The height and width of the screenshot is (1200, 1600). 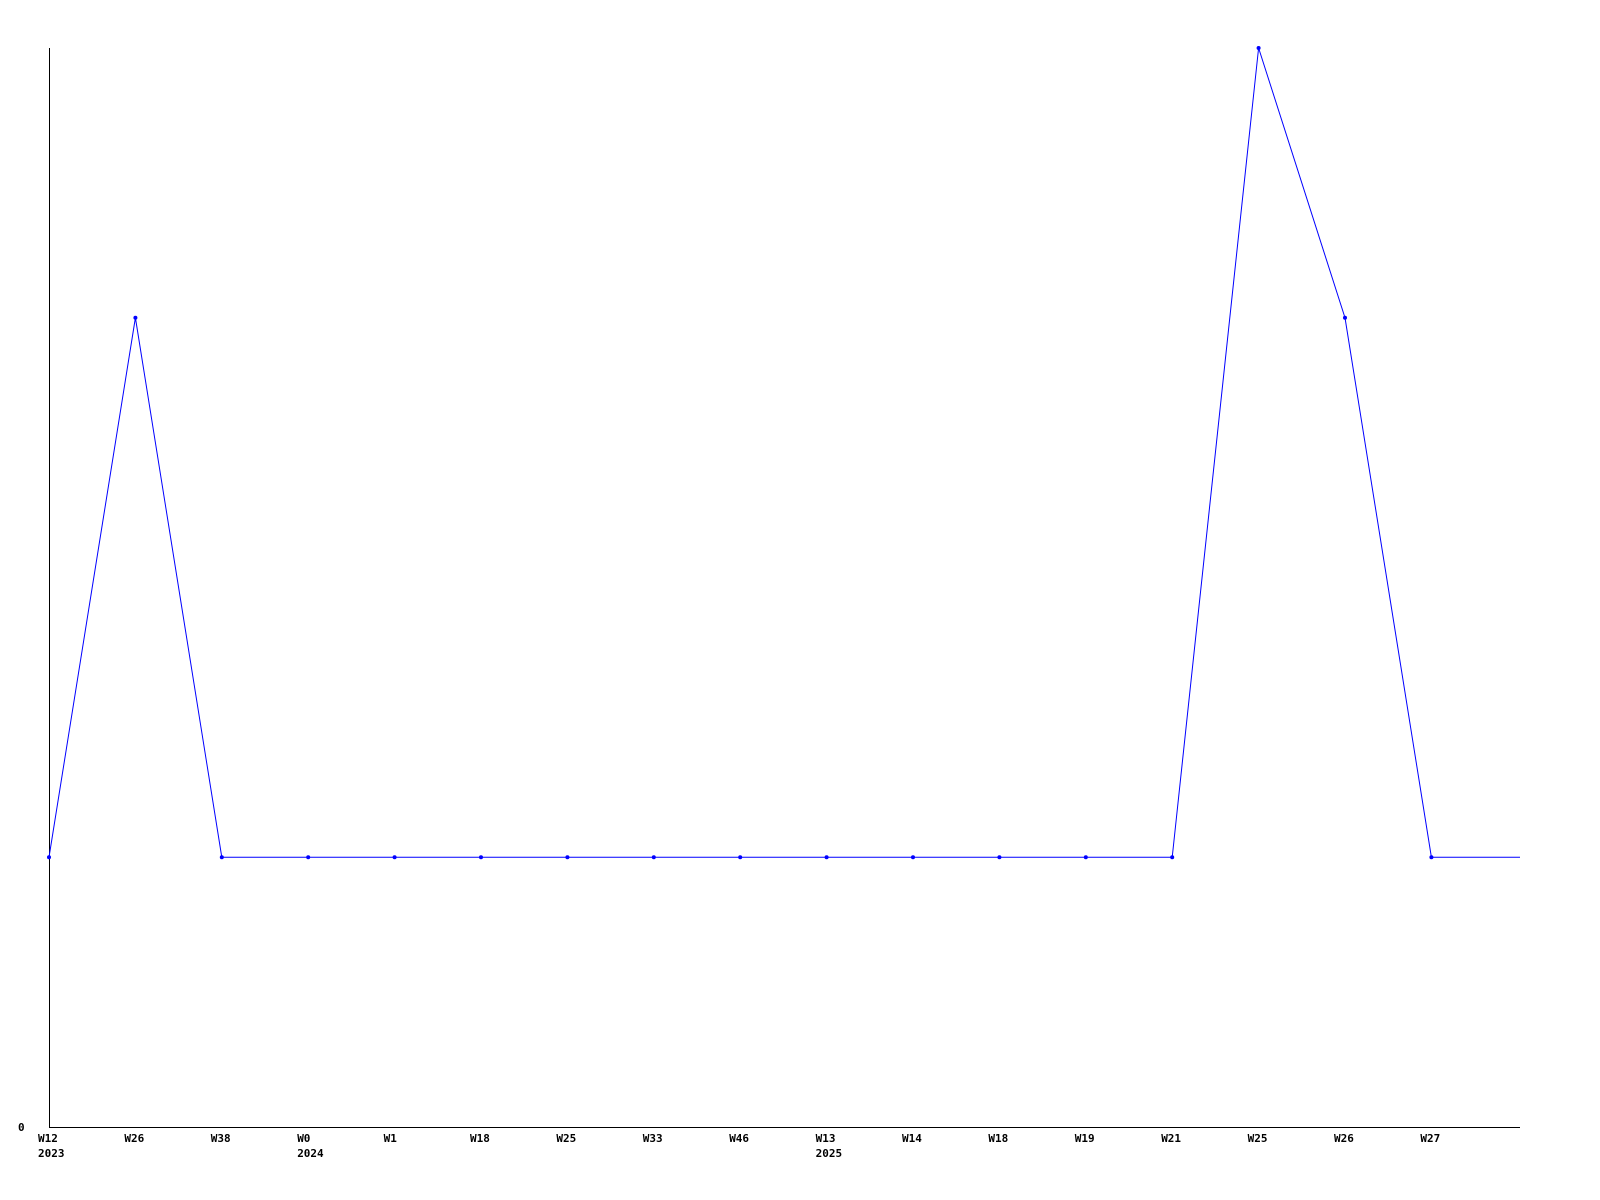 I want to click on x-tick-label: W27, so click(x=1430, y=1138).